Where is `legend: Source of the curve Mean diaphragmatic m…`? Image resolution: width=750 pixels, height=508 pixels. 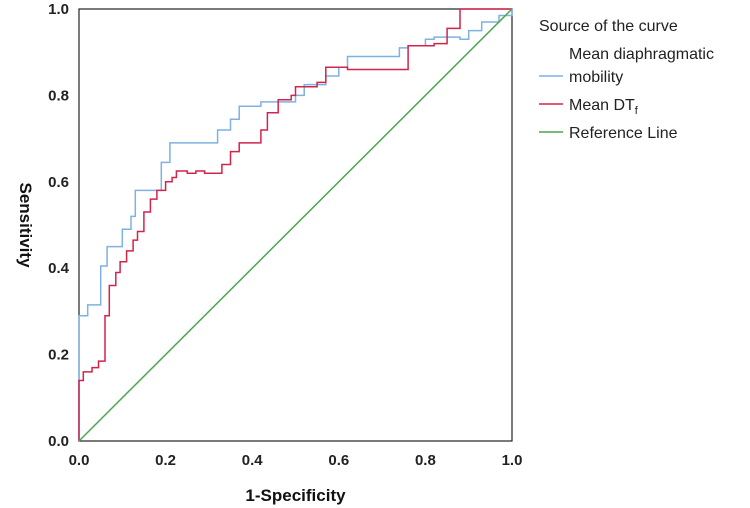
legend: Source of the curve Mean diaphragmatic m… is located at coordinates (626, 80).